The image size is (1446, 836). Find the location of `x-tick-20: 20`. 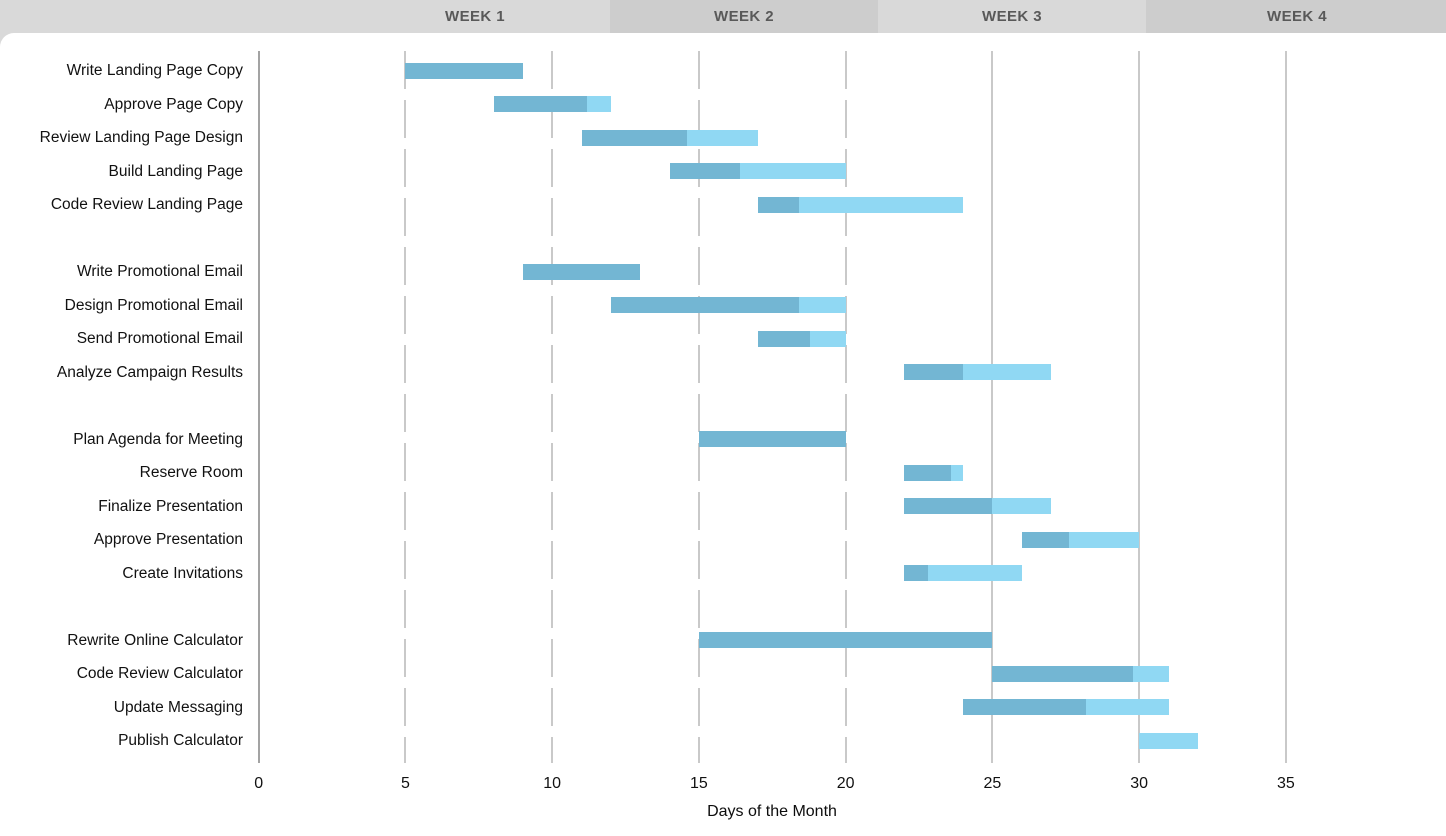

x-tick-20: 20 is located at coordinates (845, 783).